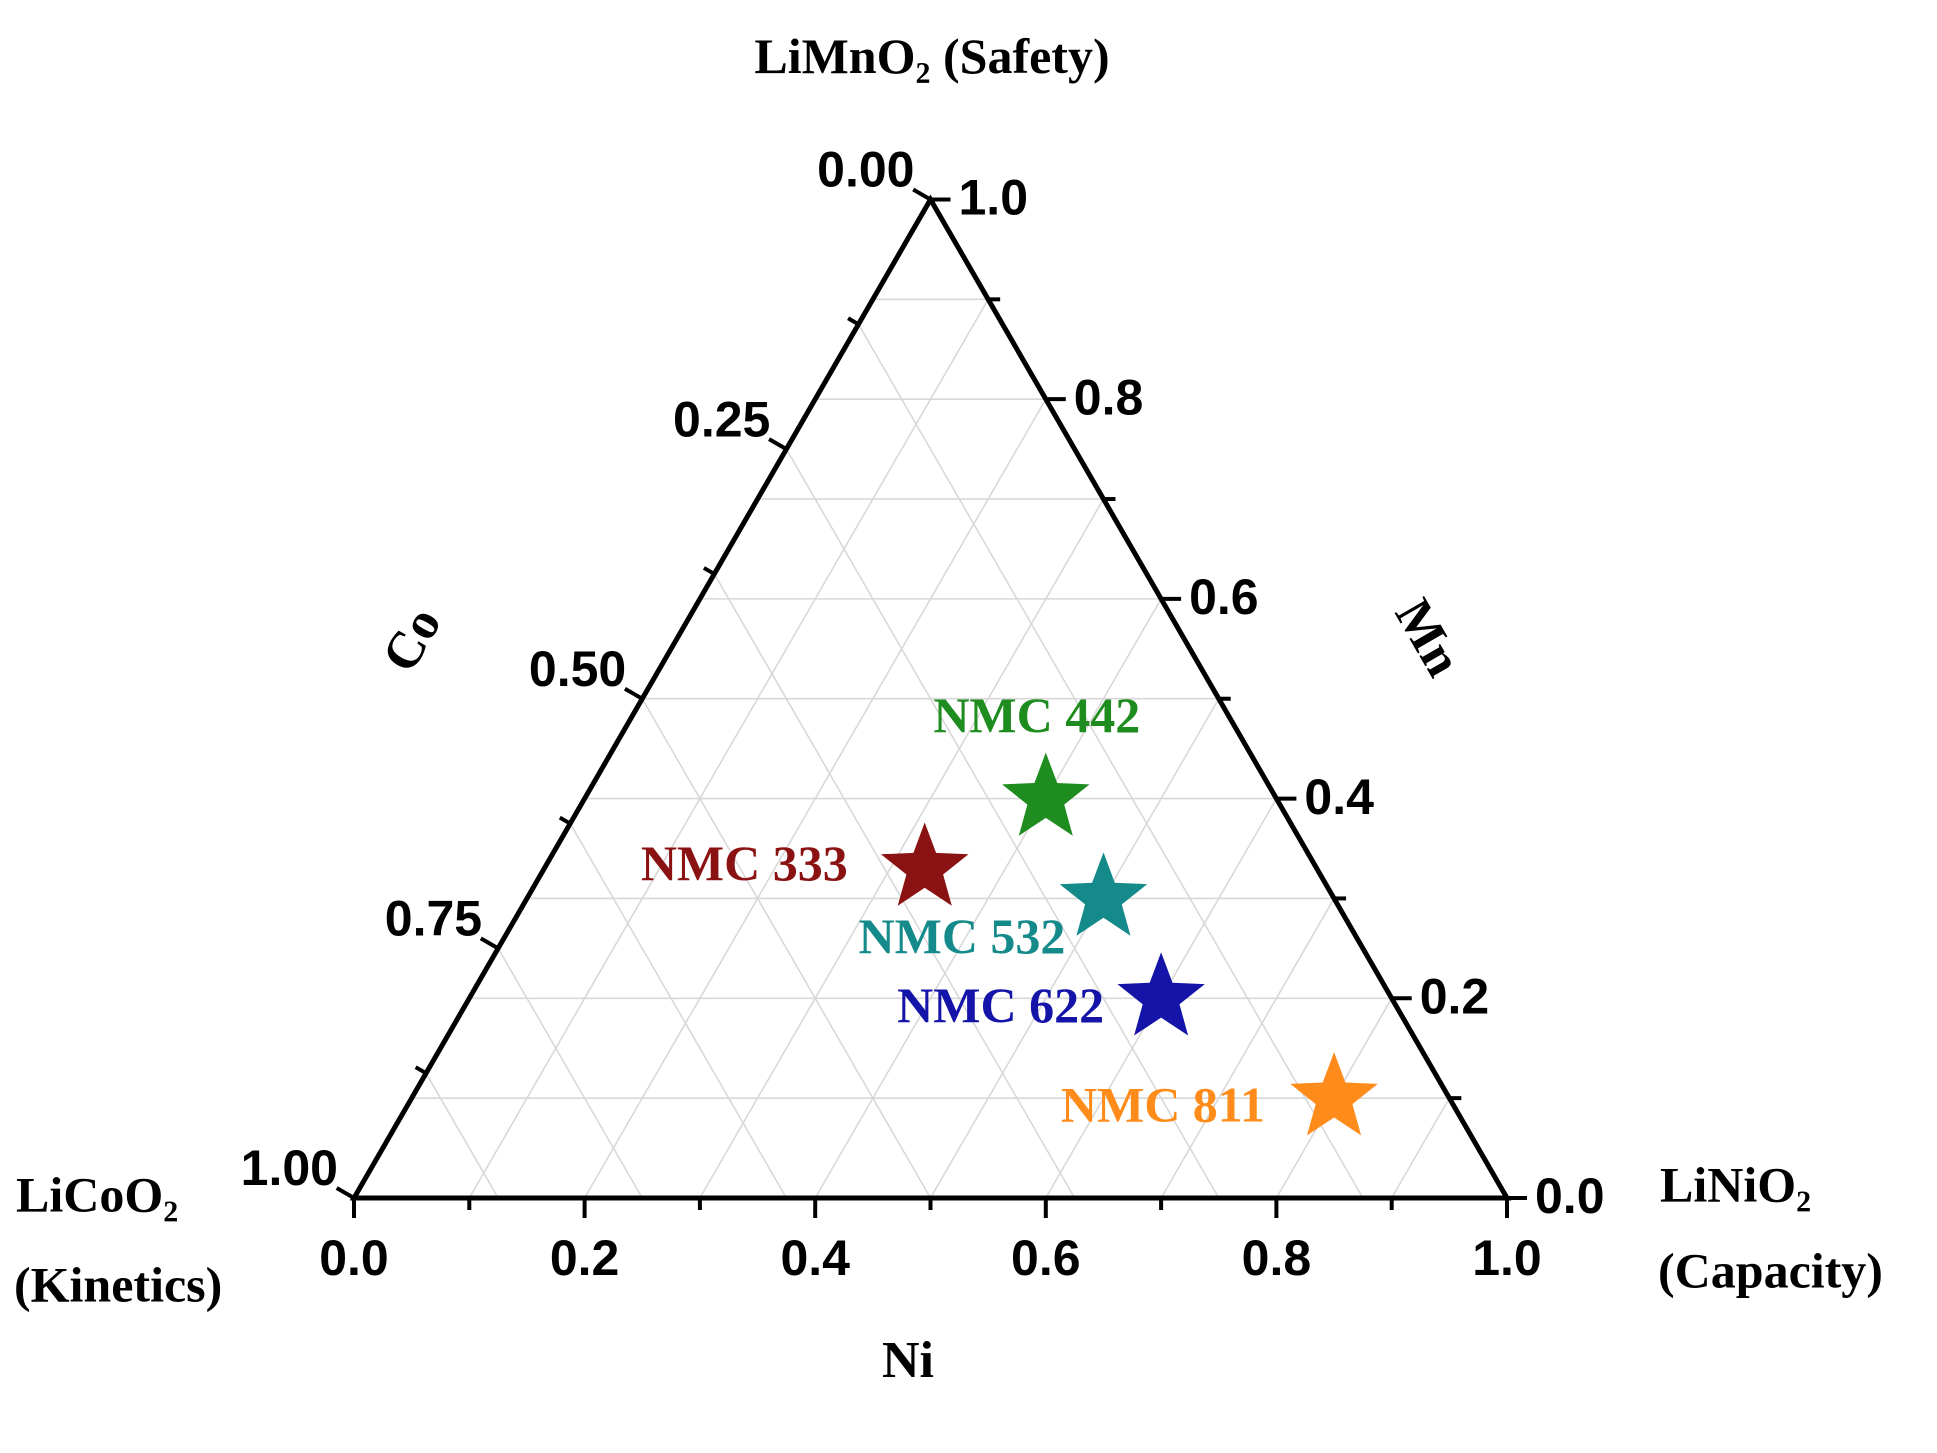  What do you see at coordinates (842, 56) in the screenshot?
I see `corner-formula: LiMnO₂` at bounding box center [842, 56].